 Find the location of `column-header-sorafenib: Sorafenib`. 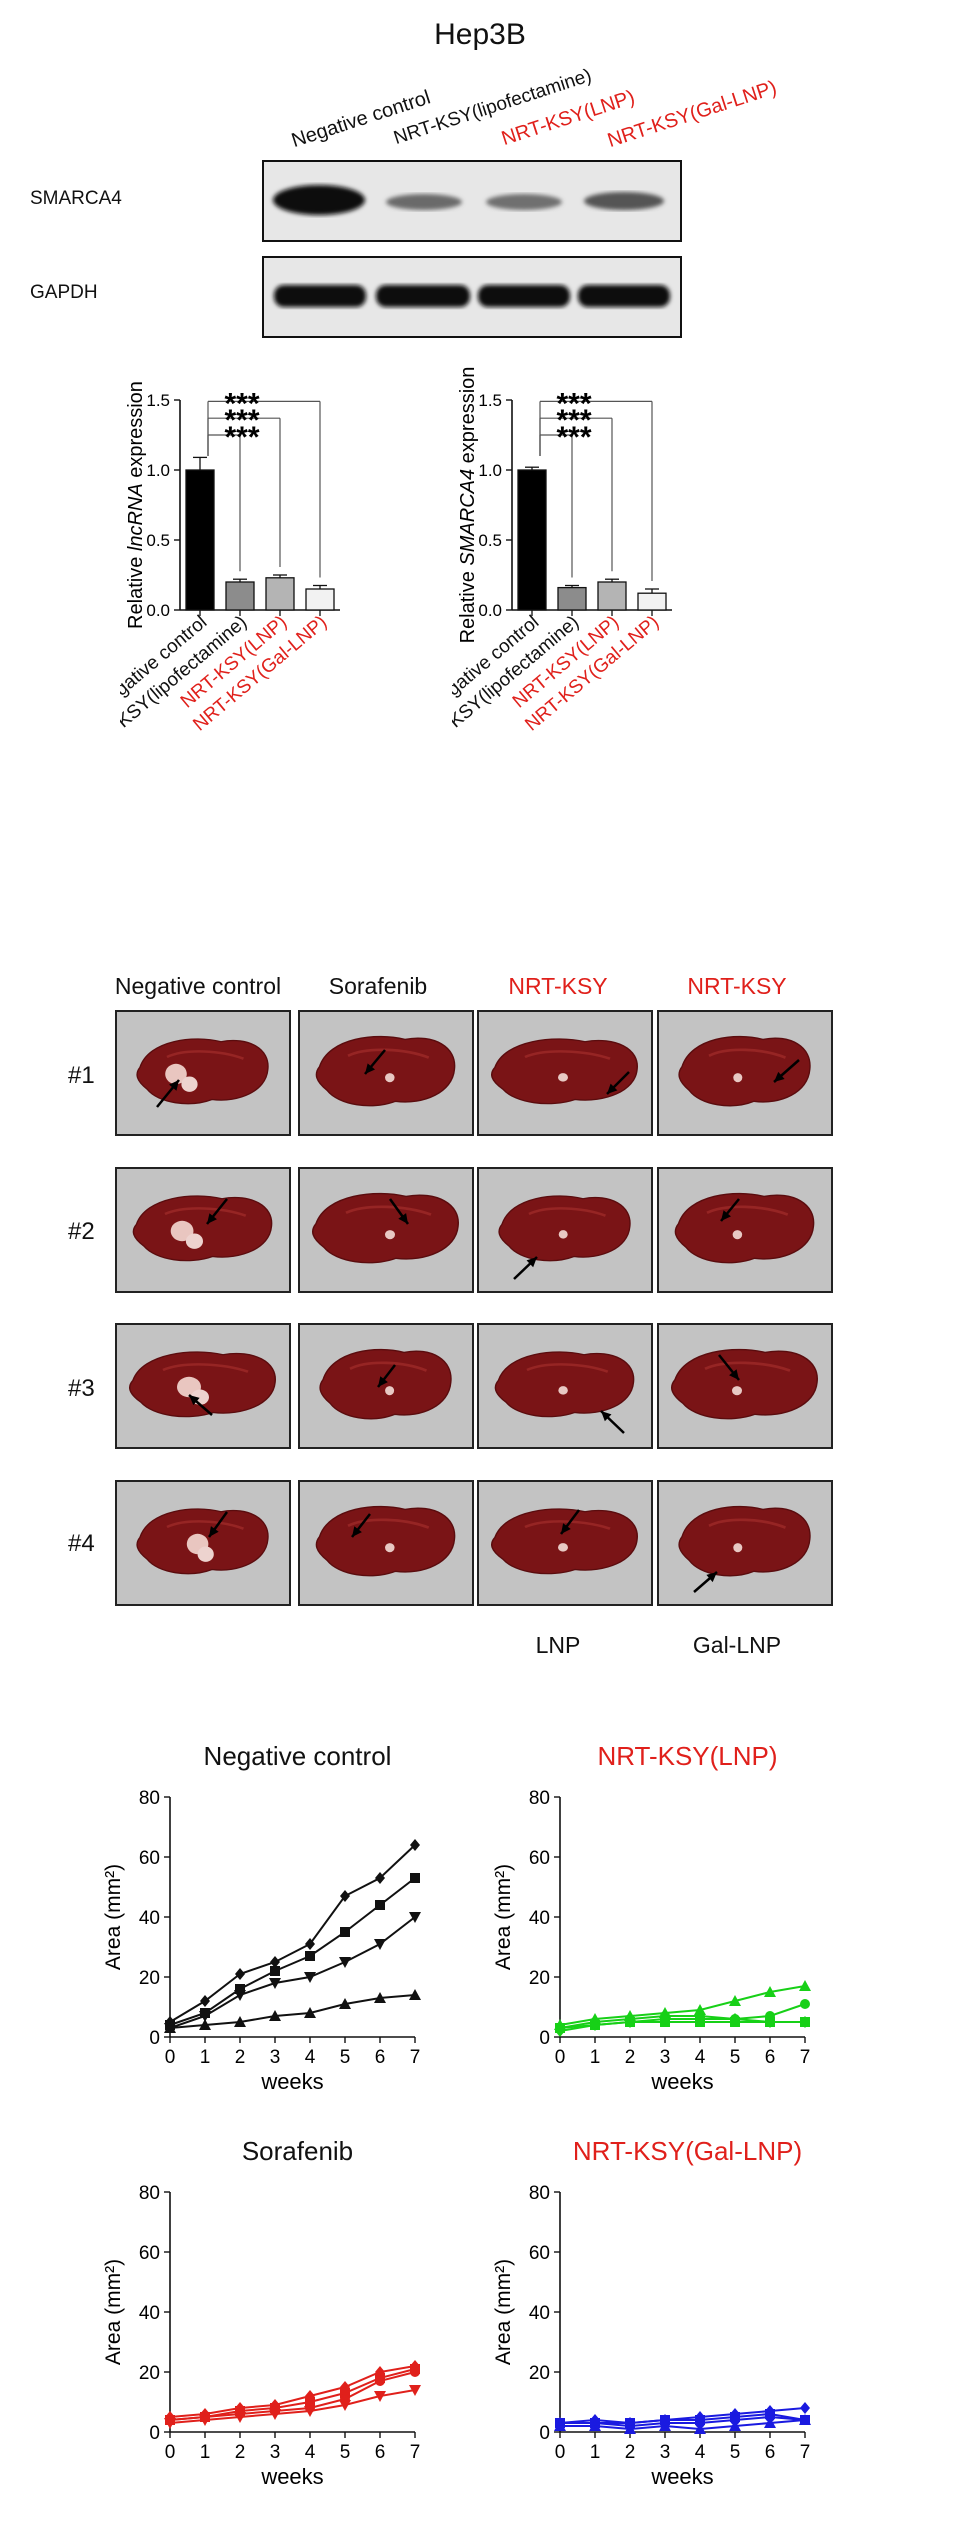

column-header-sorafenib: Sorafenib is located at coordinates (378, 986).